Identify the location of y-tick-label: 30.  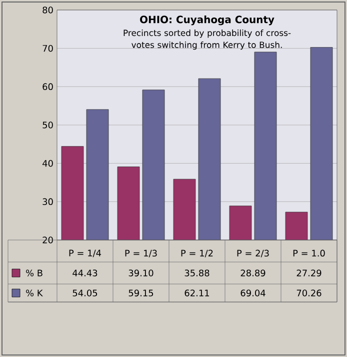
(47, 202).